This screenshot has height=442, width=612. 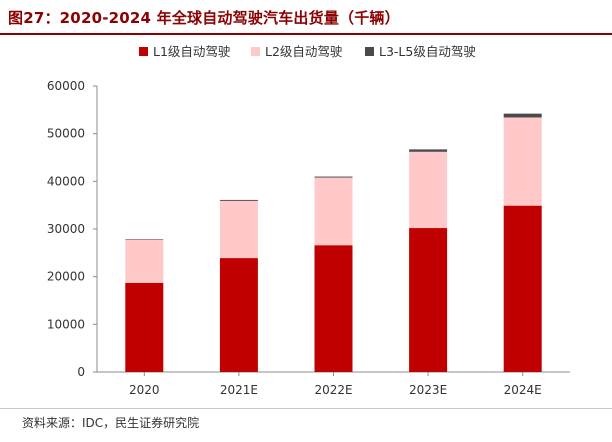 I want to click on x-tick-label: 2022E, so click(x=333, y=390).